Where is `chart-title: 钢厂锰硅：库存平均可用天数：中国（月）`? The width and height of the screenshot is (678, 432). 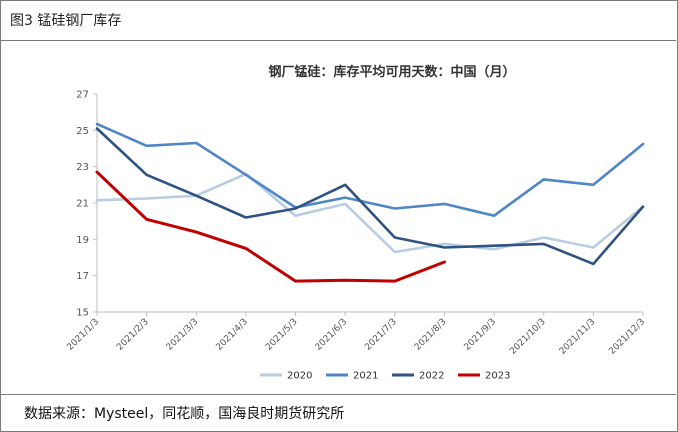 chart-title: 钢厂锰硅：库存平均可用天数：中国（月） is located at coordinates (391, 72).